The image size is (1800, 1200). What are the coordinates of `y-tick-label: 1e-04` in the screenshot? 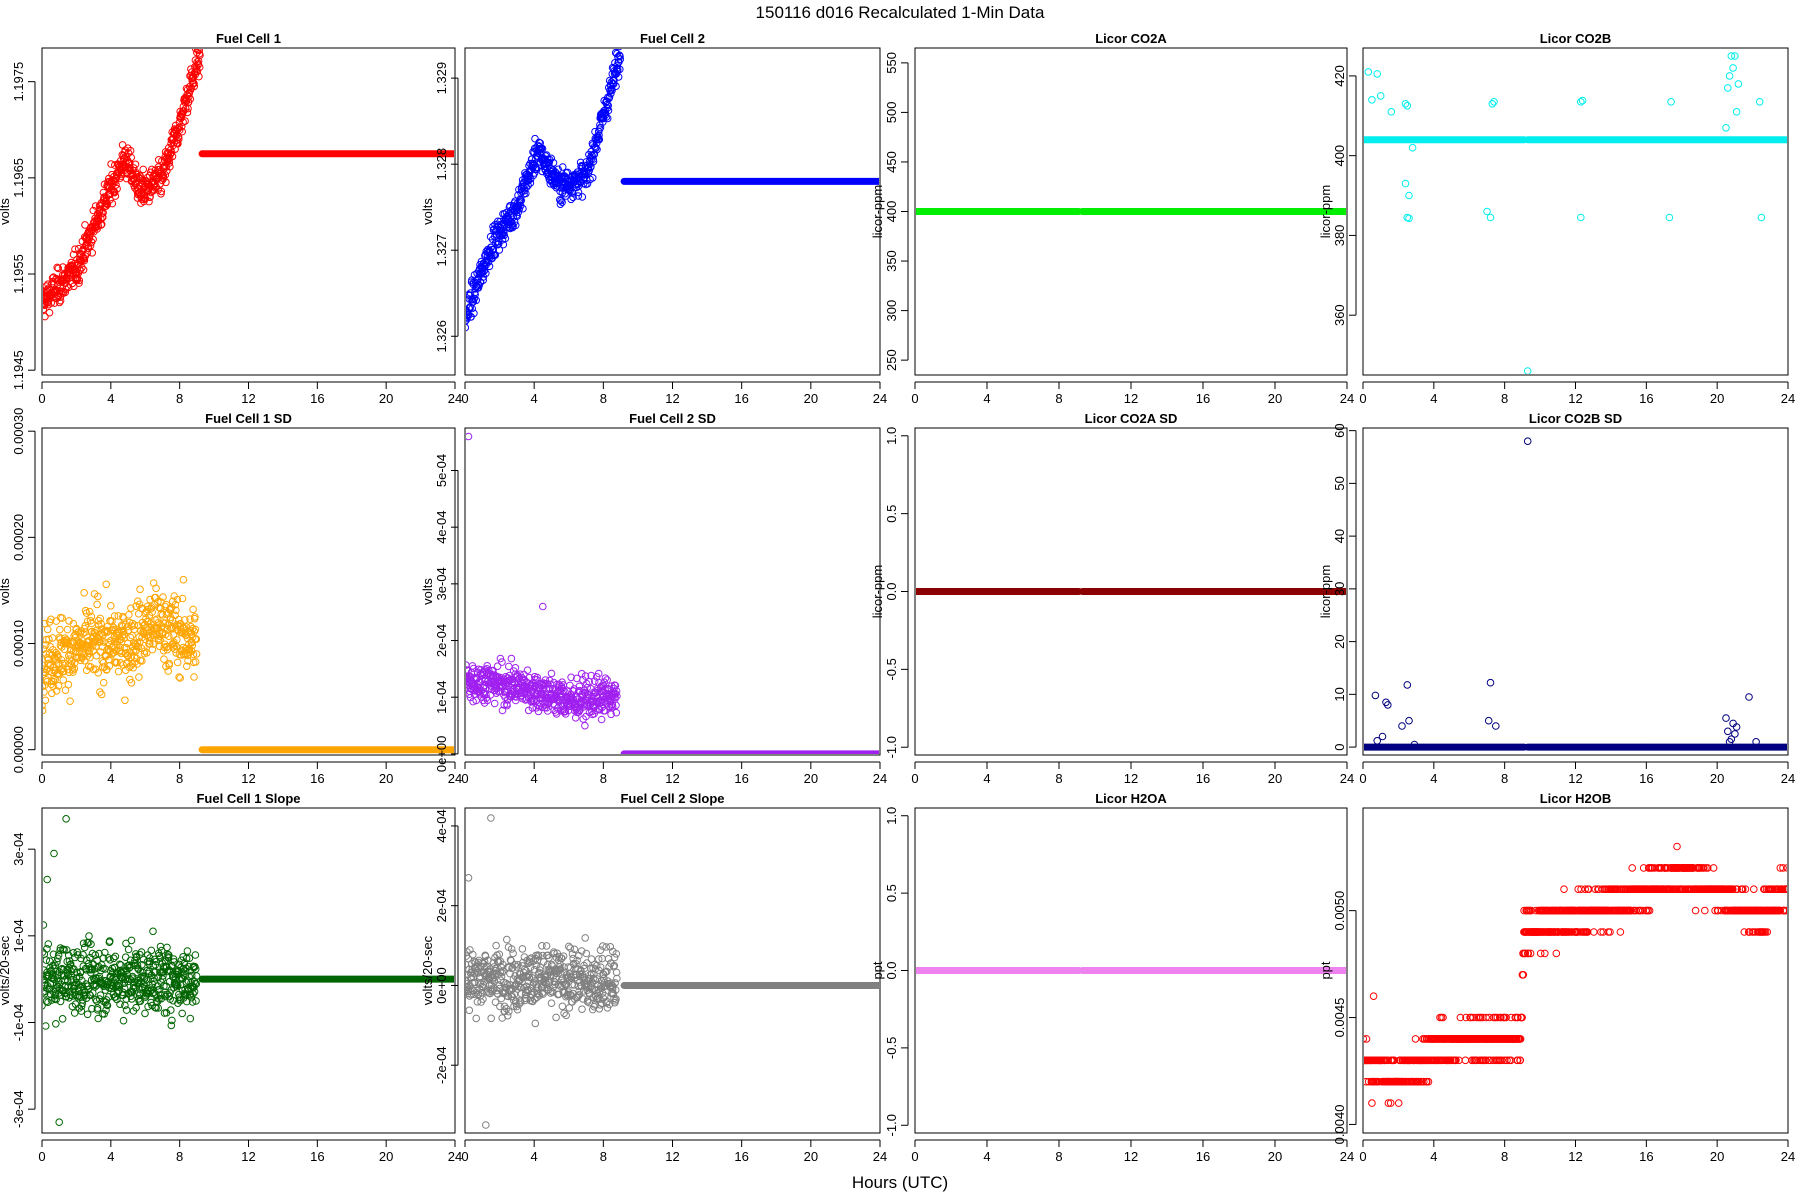 It's located at (441, 697).